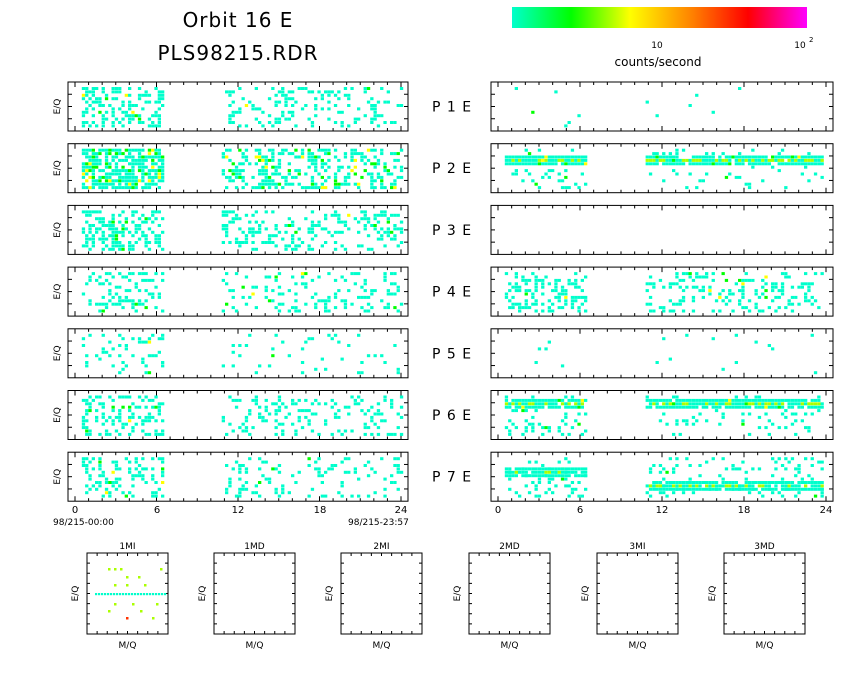  Describe the element at coordinates (713, 594) in the screenshot. I see `mass-plot-ylabel: E/Q` at that location.